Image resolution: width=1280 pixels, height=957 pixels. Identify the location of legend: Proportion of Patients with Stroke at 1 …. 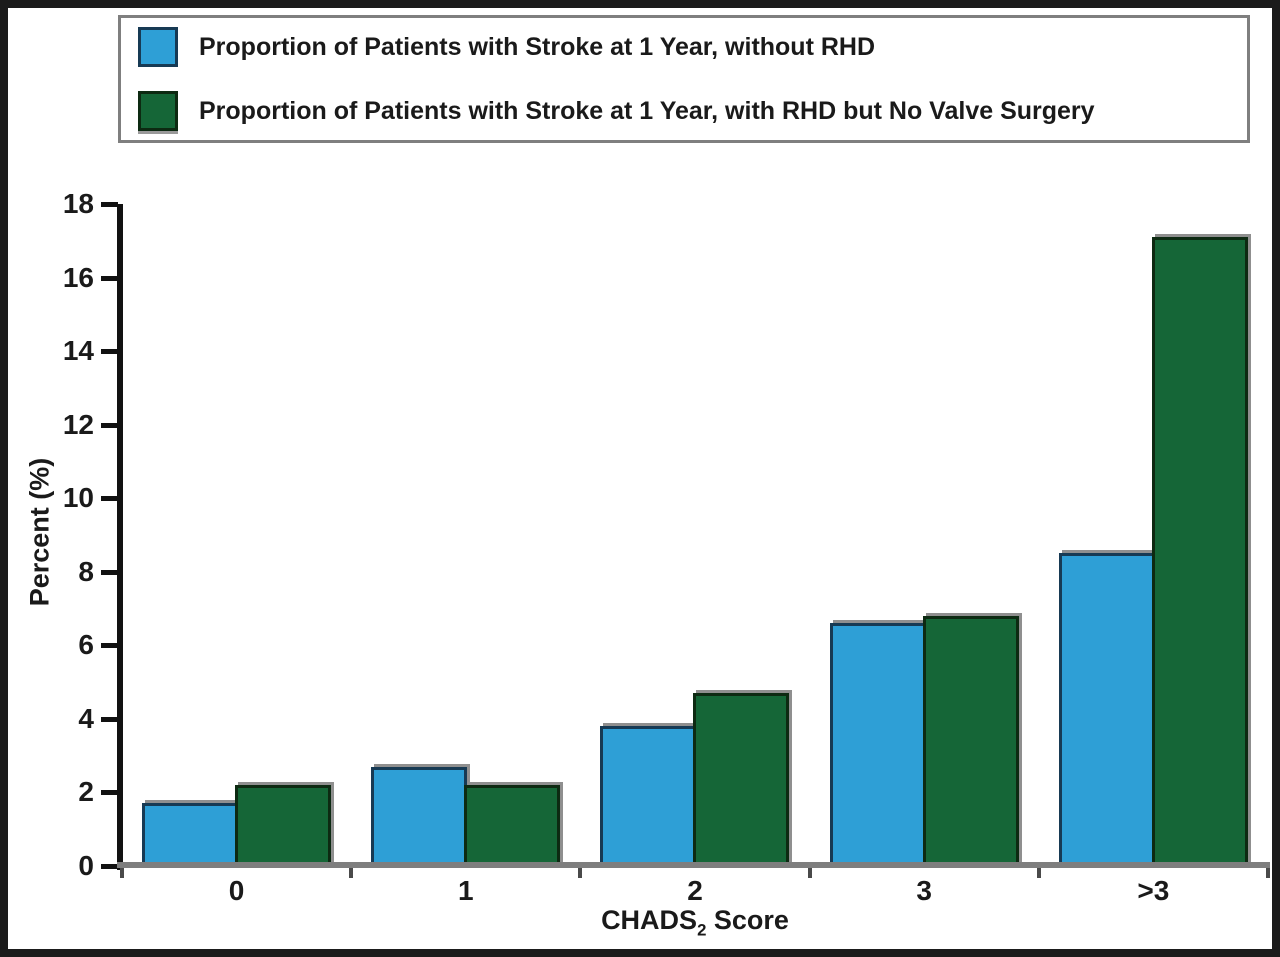
(684, 79).